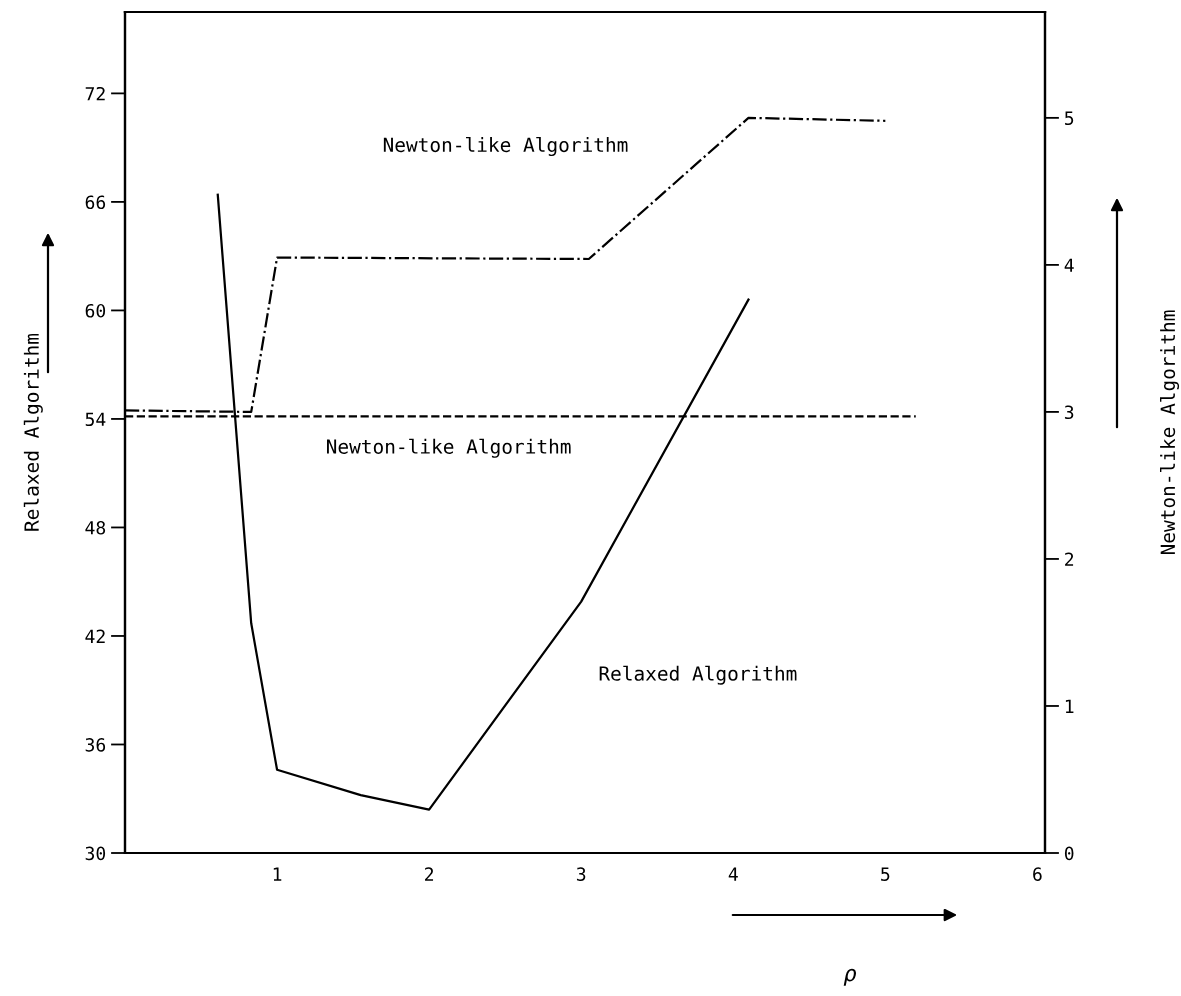  I want to click on y-tick-label: 48, so click(95, 527).